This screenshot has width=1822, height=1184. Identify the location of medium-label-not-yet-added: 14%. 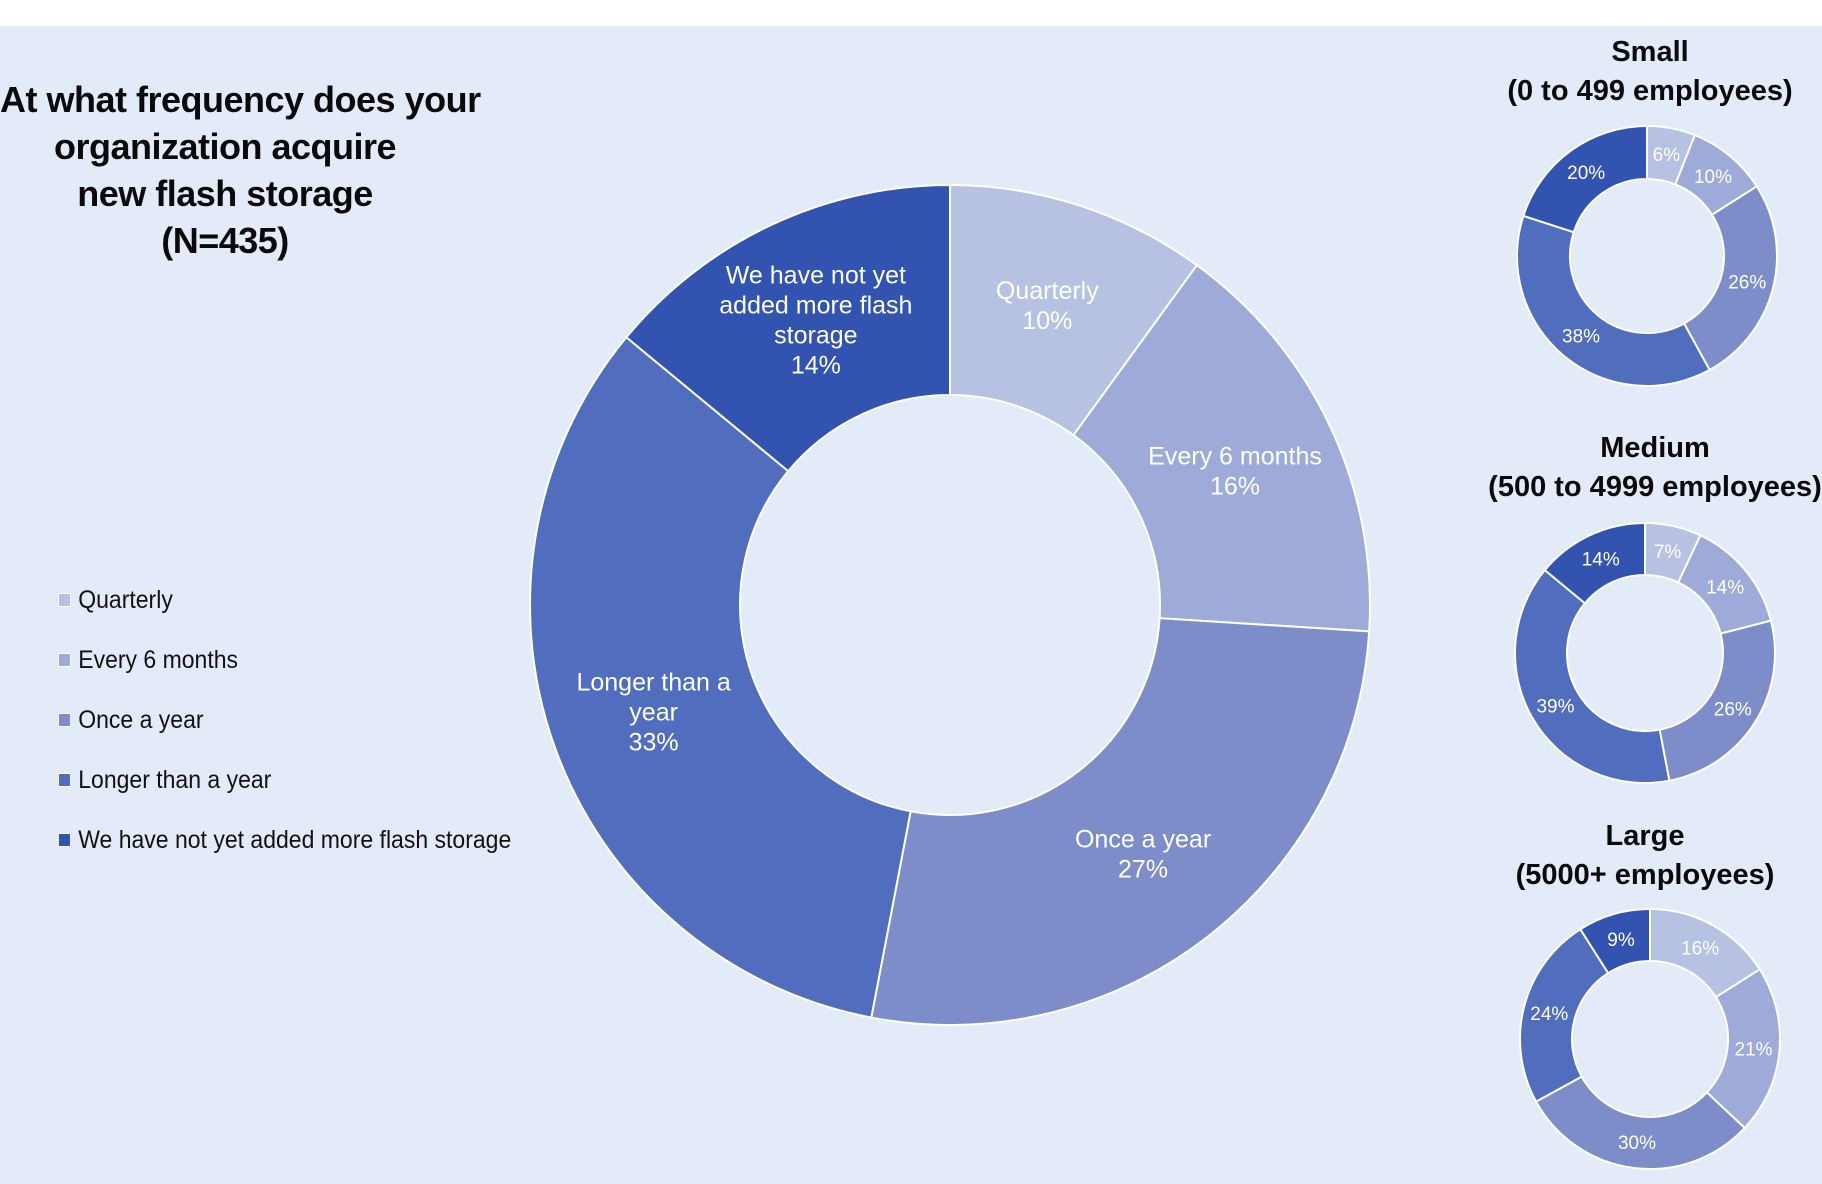
(1601, 560).